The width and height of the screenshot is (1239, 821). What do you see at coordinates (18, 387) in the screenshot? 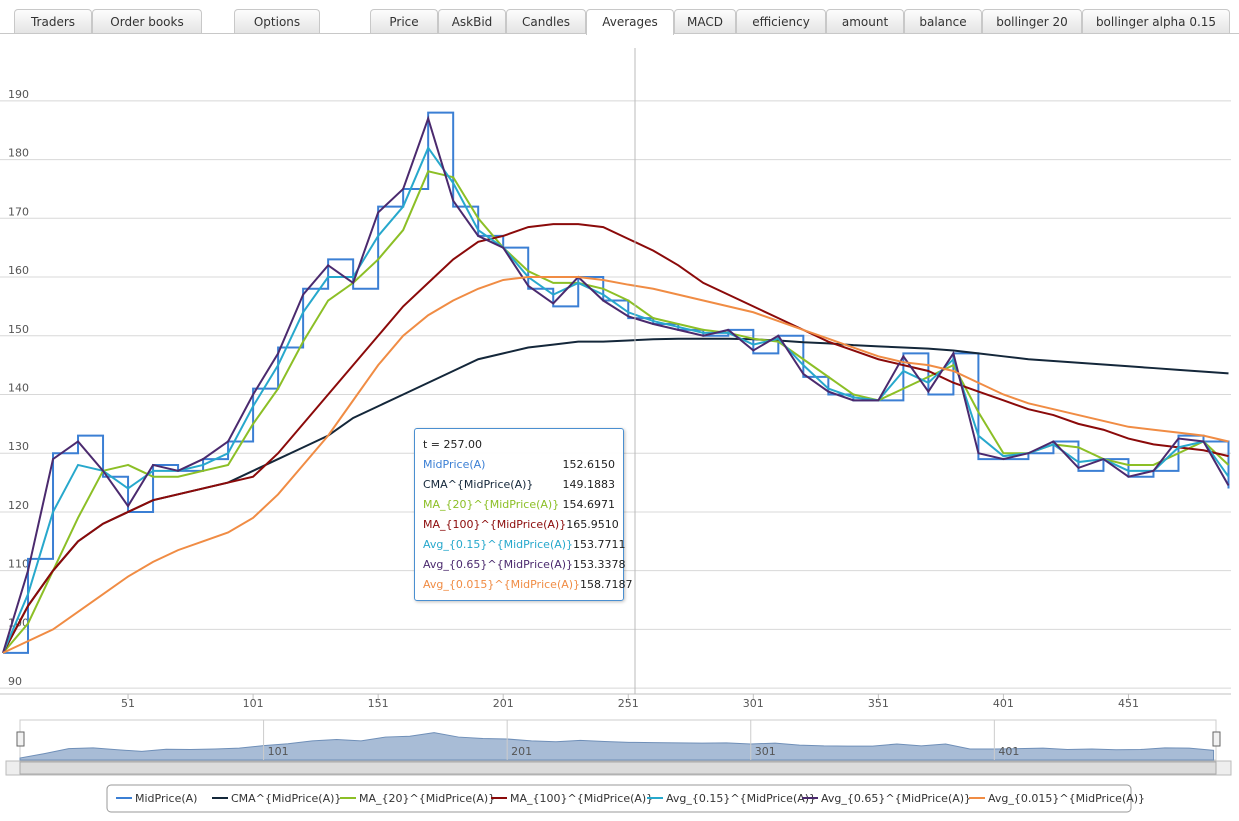
I see `y-tick-label: 140` at bounding box center [18, 387].